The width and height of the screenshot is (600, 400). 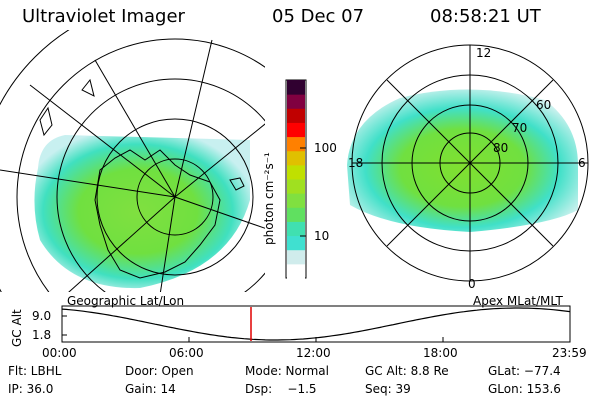 I want to click on status-seq: Seq: 39, so click(x=388, y=389).